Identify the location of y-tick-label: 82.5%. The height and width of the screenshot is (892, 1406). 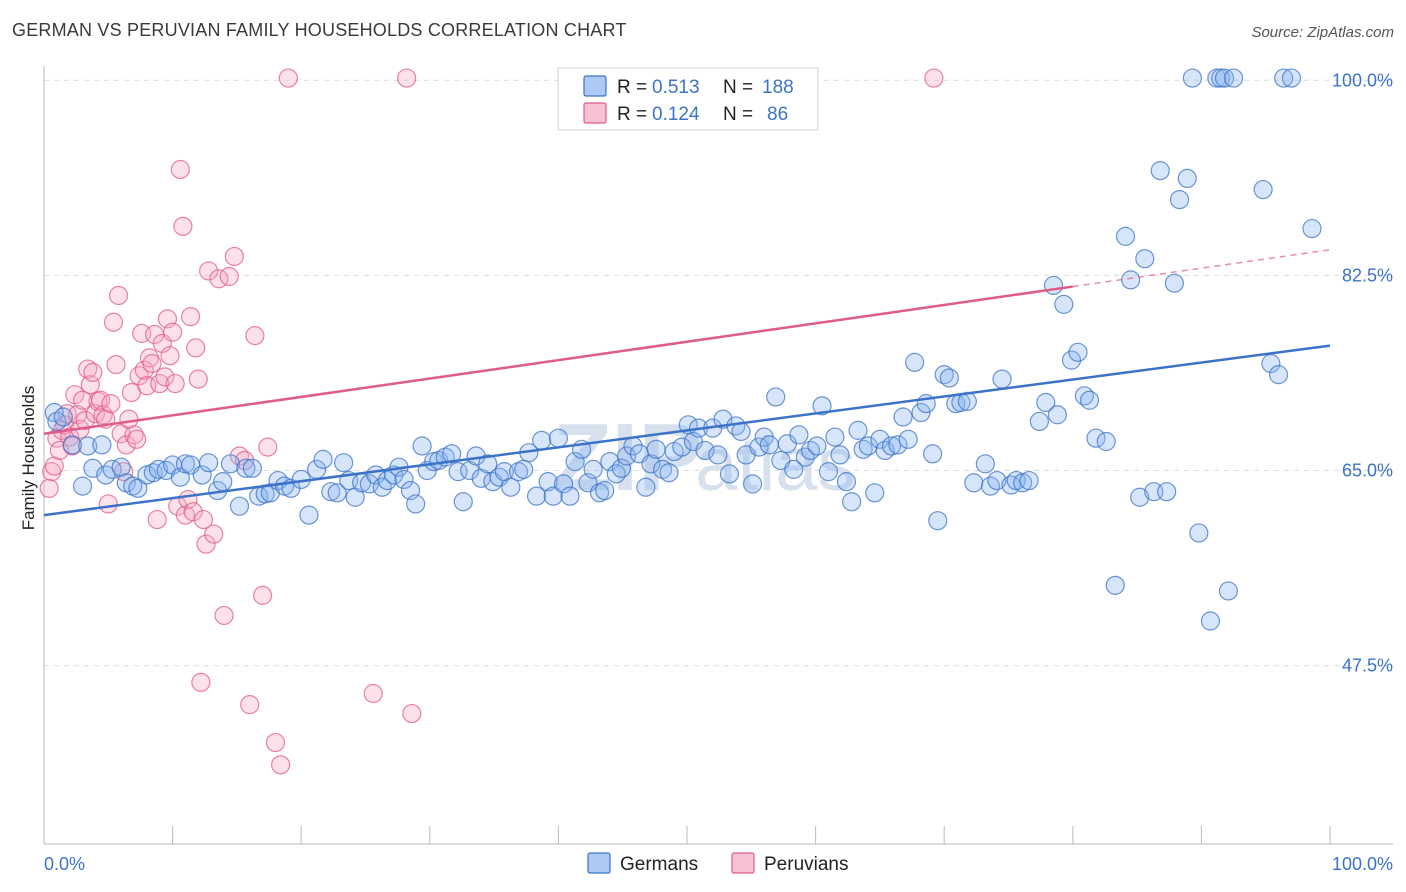
(1367, 275).